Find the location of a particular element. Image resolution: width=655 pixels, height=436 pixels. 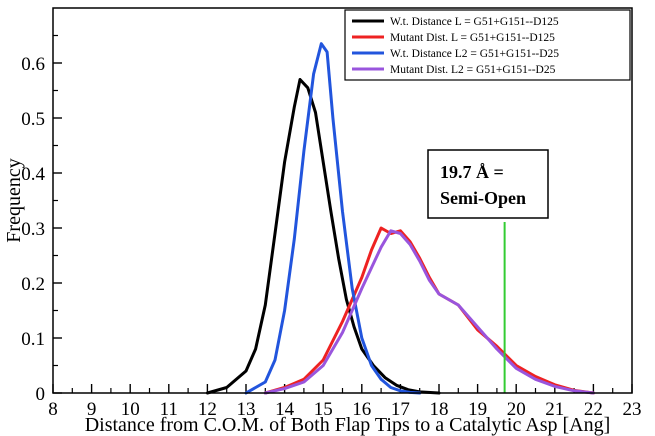

x-tick-label: 23 is located at coordinates (632, 409).